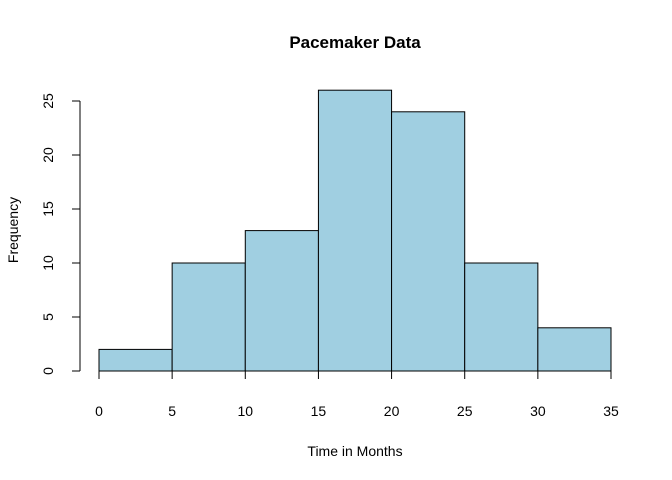 This screenshot has height=480, width=672. I want to click on x-tick-label: 35, so click(611, 411).